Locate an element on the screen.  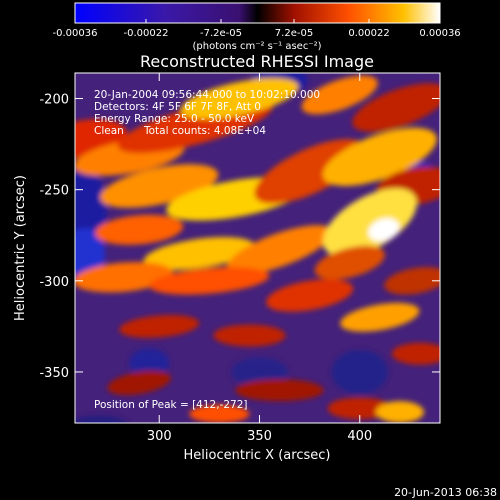
chart-title: Reconstructed RHESSI Image is located at coordinates (257, 61).